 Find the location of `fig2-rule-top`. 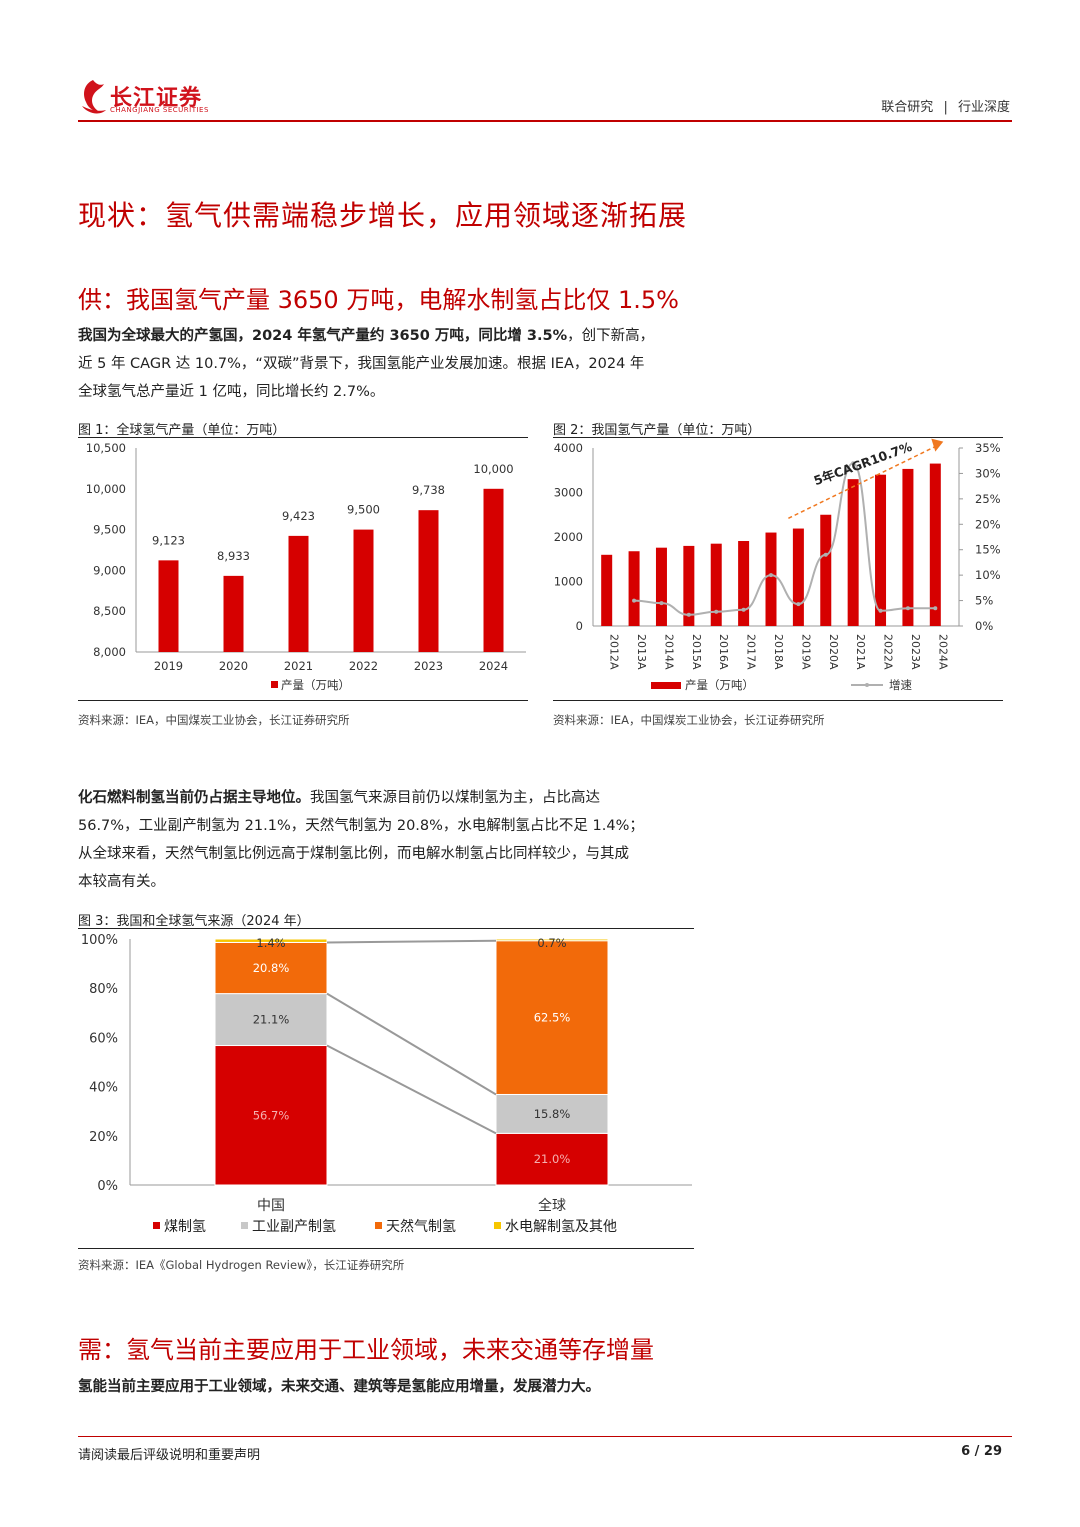

fig2-rule-top is located at coordinates (778, 437).